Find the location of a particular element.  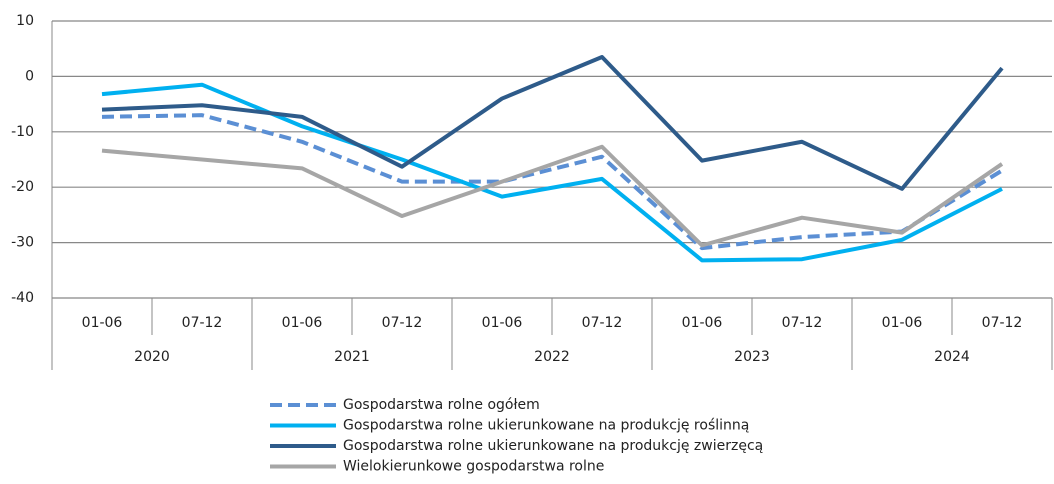

x-group-label: 2021 is located at coordinates (352, 357).